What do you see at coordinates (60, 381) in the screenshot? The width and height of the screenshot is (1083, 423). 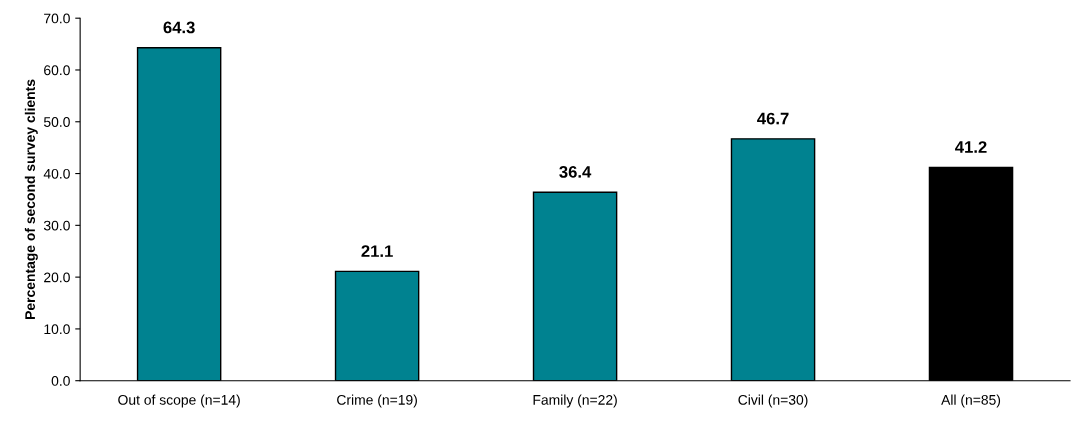 I see `y-tick-label: 0.0` at bounding box center [60, 381].